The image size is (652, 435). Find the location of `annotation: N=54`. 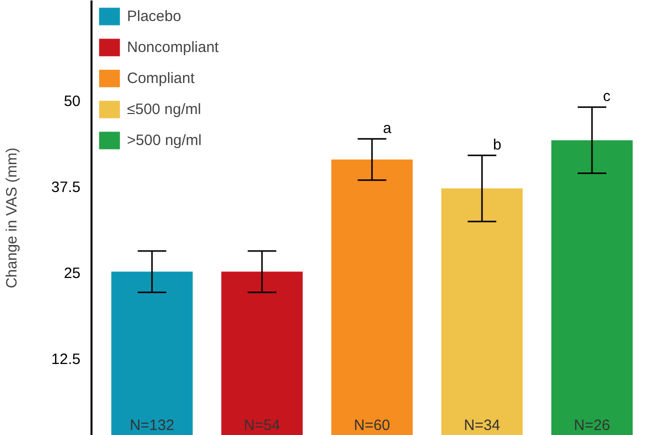

annotation: N=54 is located at coordinates (262, 425).